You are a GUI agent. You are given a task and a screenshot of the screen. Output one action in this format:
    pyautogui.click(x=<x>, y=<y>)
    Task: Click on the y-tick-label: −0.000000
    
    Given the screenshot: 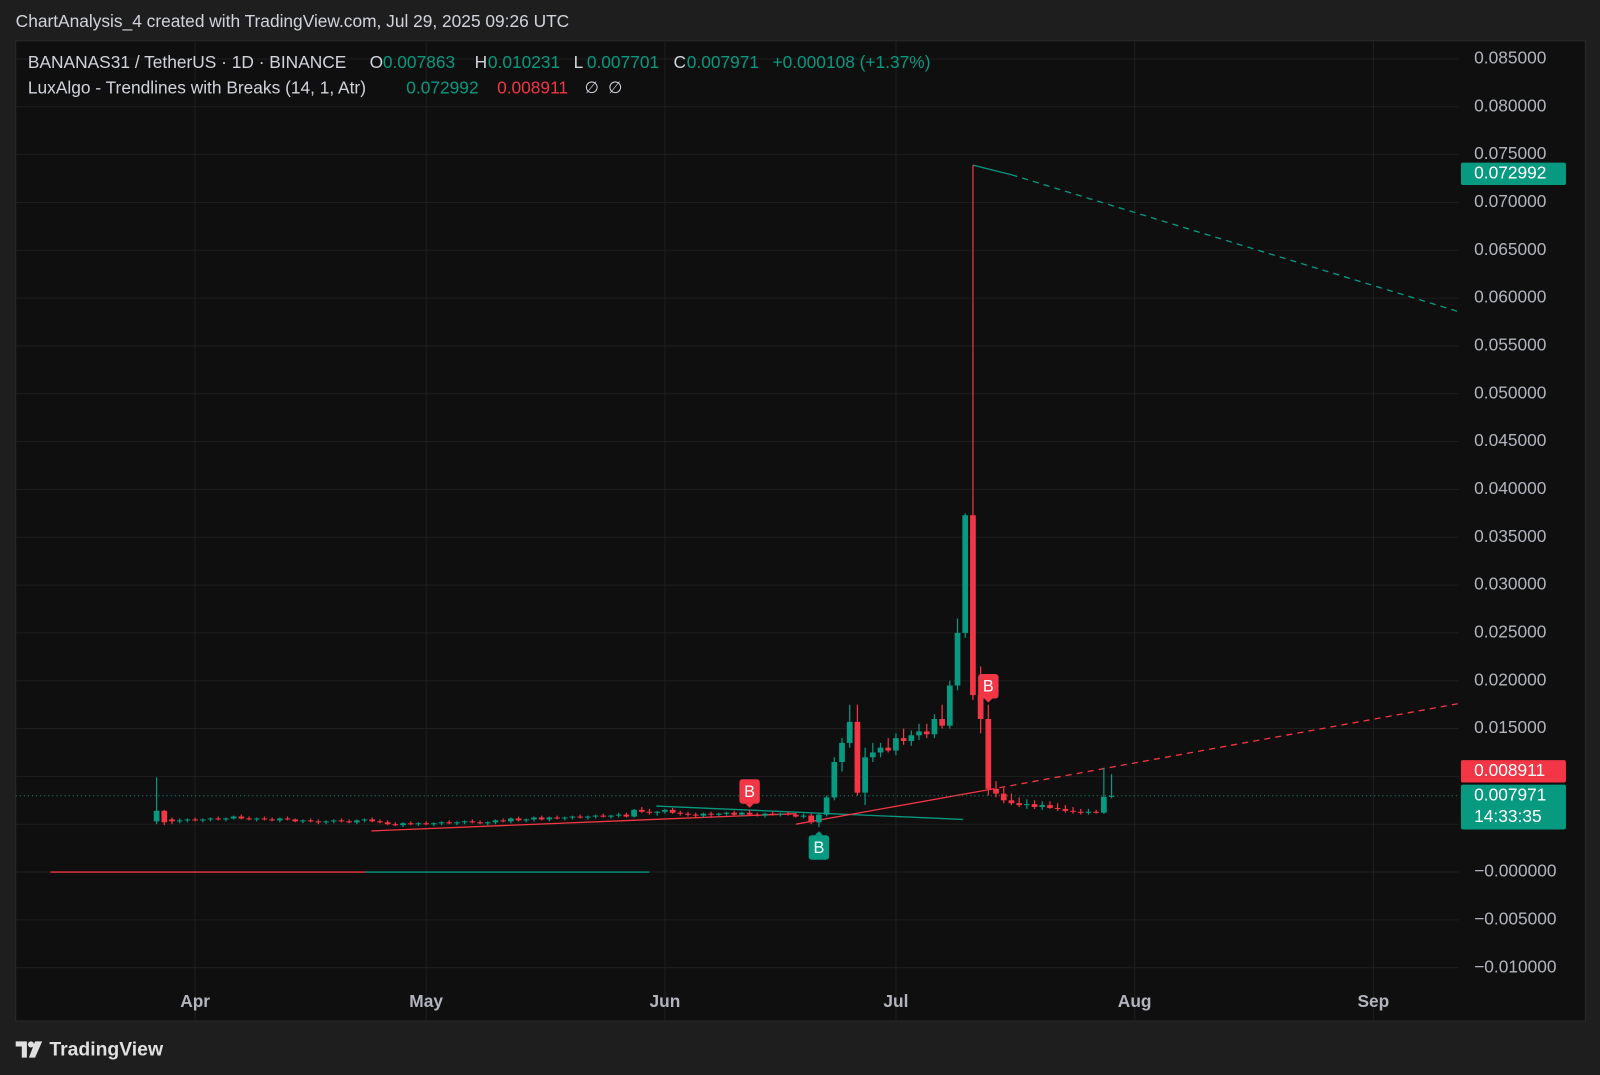 What is the action you would take?
    pyautogui.click(x=1515, y=871)
    